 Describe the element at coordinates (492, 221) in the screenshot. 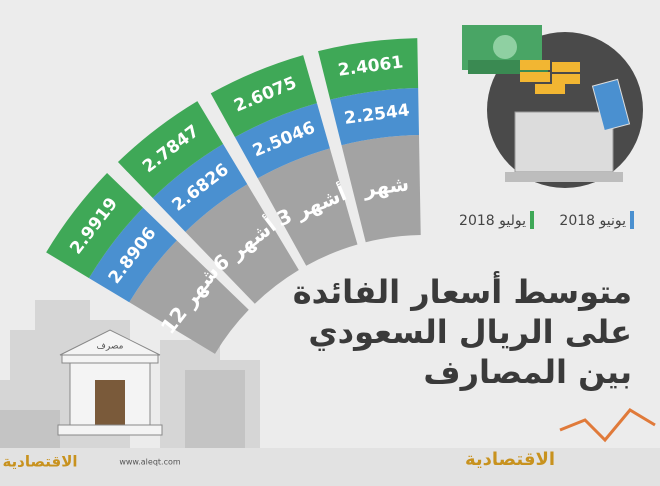

I see `legend-label: يوليو 2018` at that location.